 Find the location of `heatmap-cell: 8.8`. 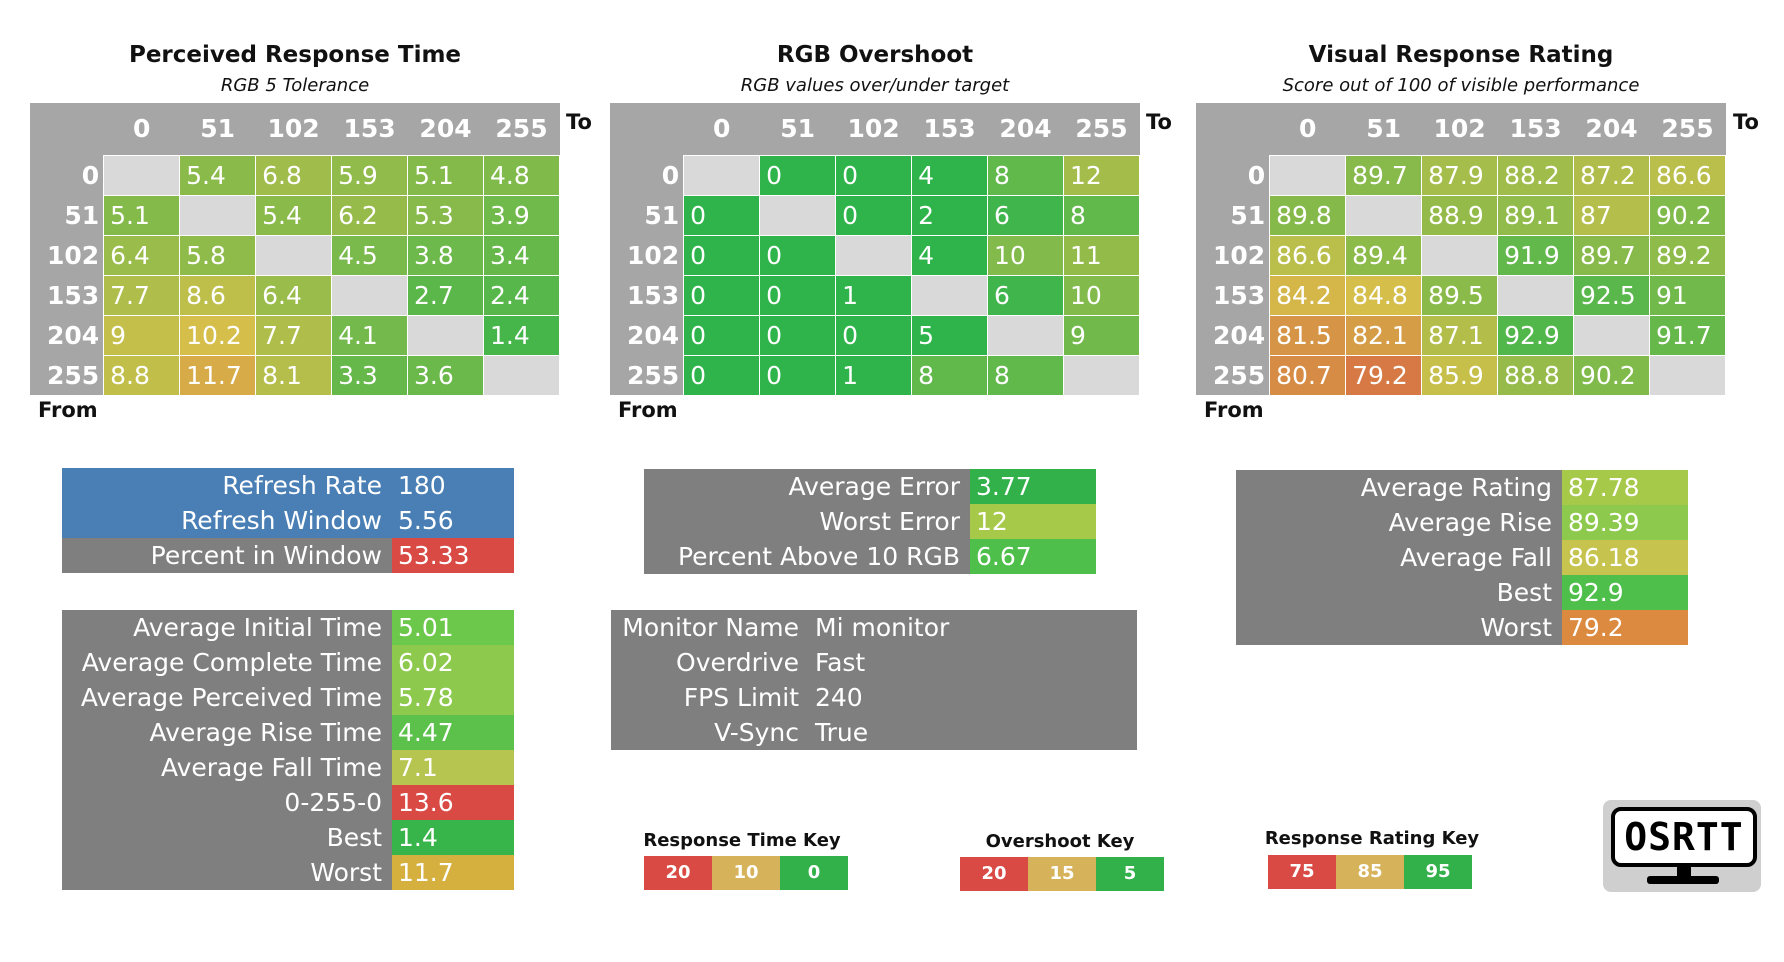

heatmap-cell: 8.8 is located at coordinates (142, 375).